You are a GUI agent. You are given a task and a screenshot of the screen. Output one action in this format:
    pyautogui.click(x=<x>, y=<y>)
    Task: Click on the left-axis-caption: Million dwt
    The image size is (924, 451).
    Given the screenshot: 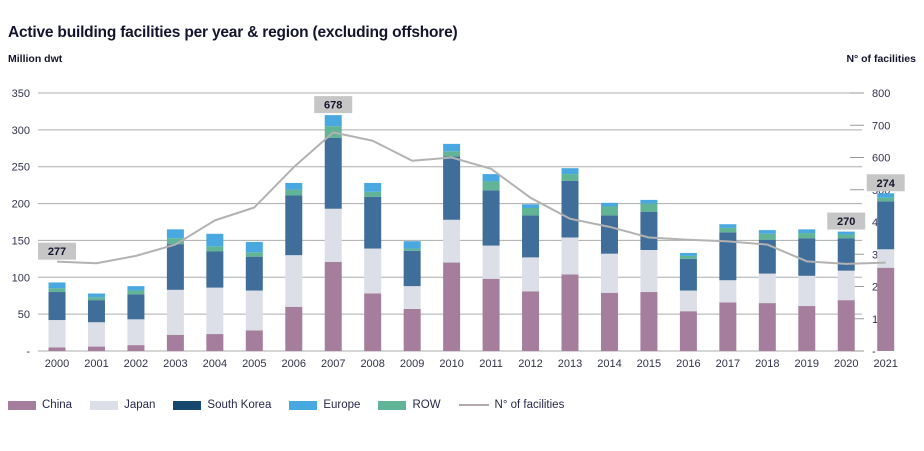 What is the action you would take?
    pyautogui.click(x=35, y=59)
    